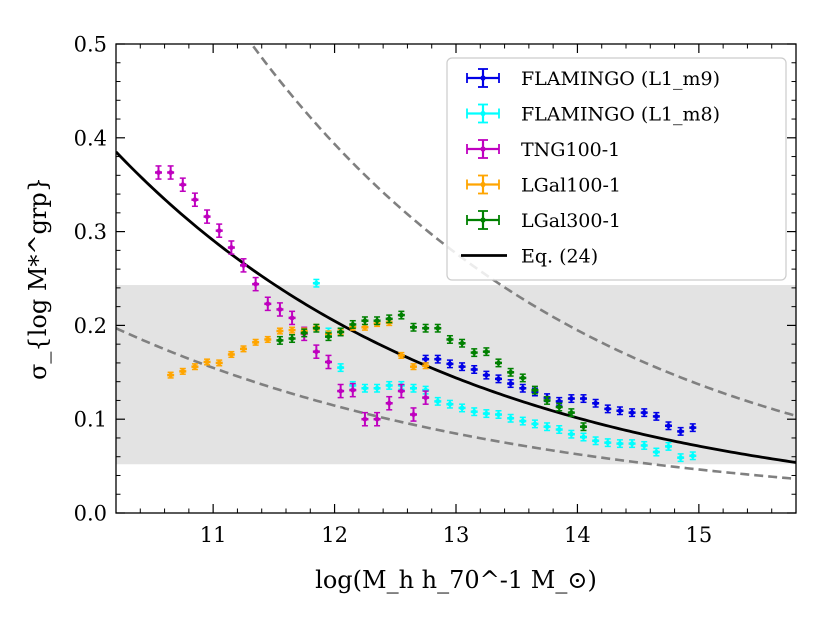  Describe the element at coordinates (577, 535) in the screenshot. I see `x-tick-label: 14` at that location.